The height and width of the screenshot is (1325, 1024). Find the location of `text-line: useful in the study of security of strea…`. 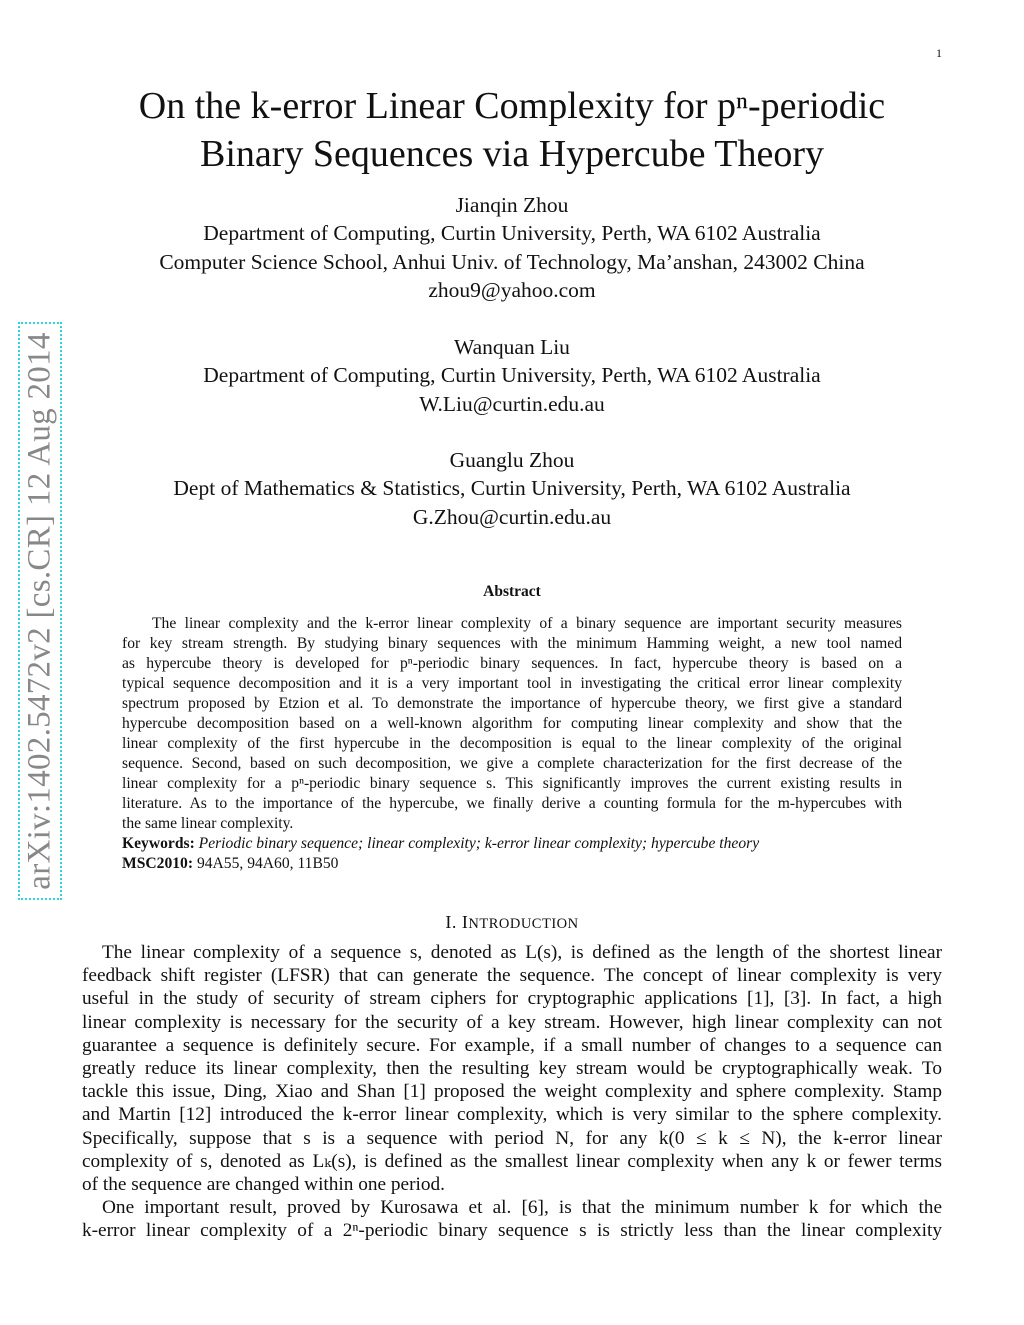

text-line: useful in the study of security of strea… is located at coordinates (512, 999).